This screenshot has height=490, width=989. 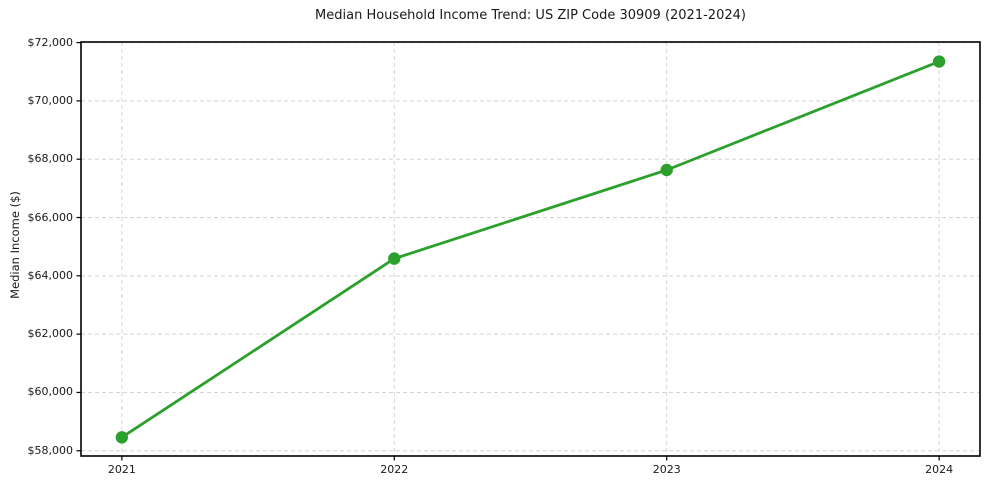 What do you see at coordinates (50, 334) in the screenshot?
I see `y-tick-label: $62,000` at bounding box center [50, 334].